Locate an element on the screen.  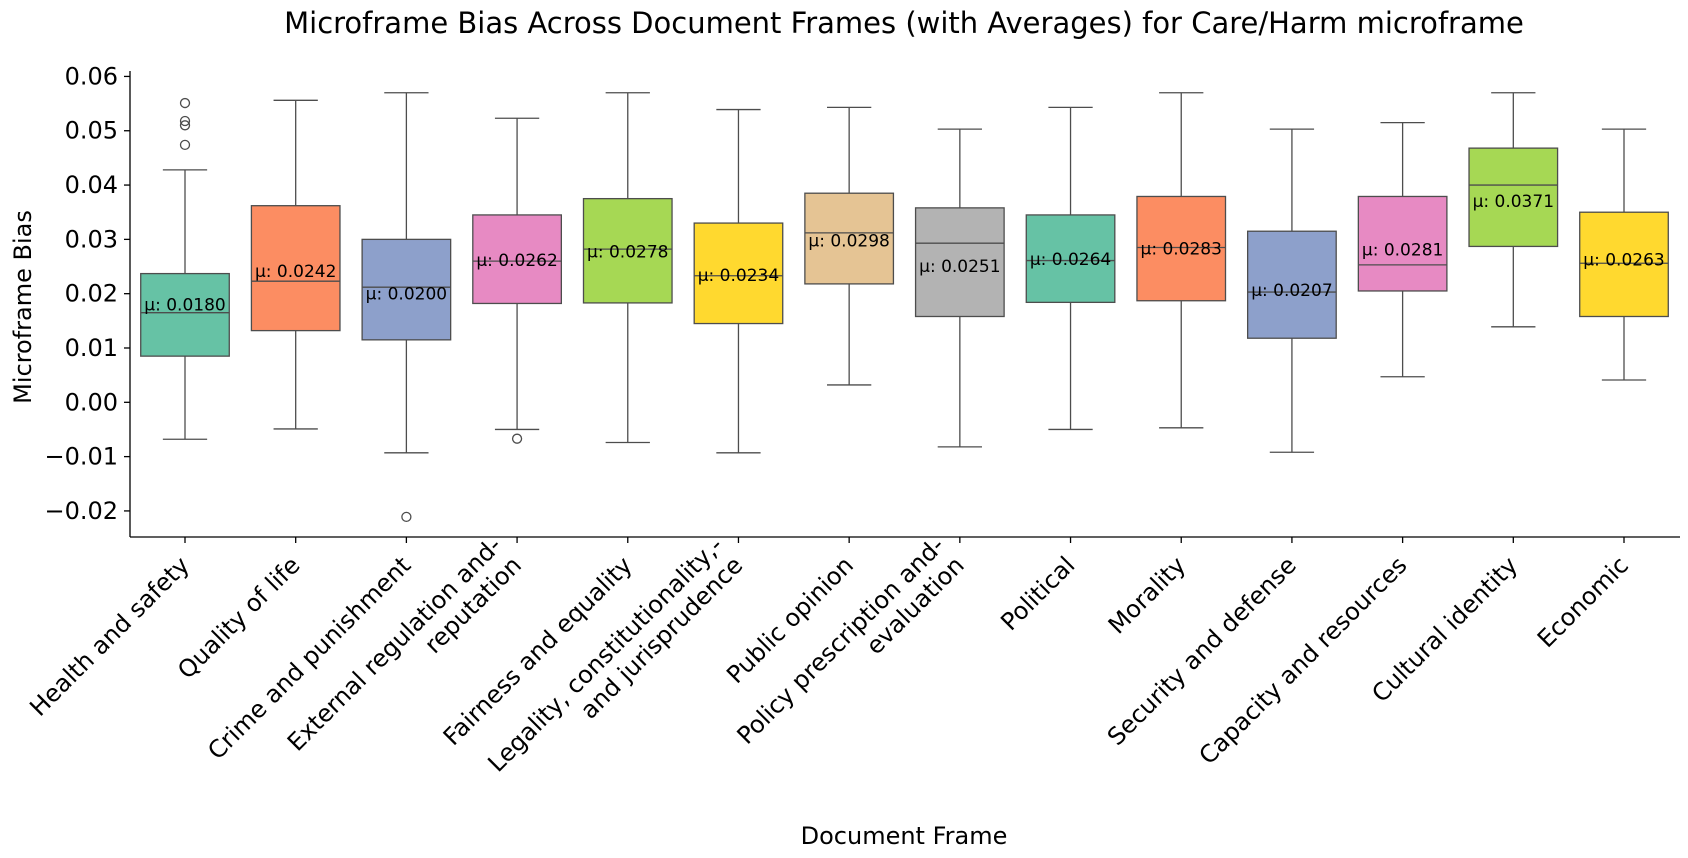
box-group: μ: 0.0200 is located at coordinates (406, 307).